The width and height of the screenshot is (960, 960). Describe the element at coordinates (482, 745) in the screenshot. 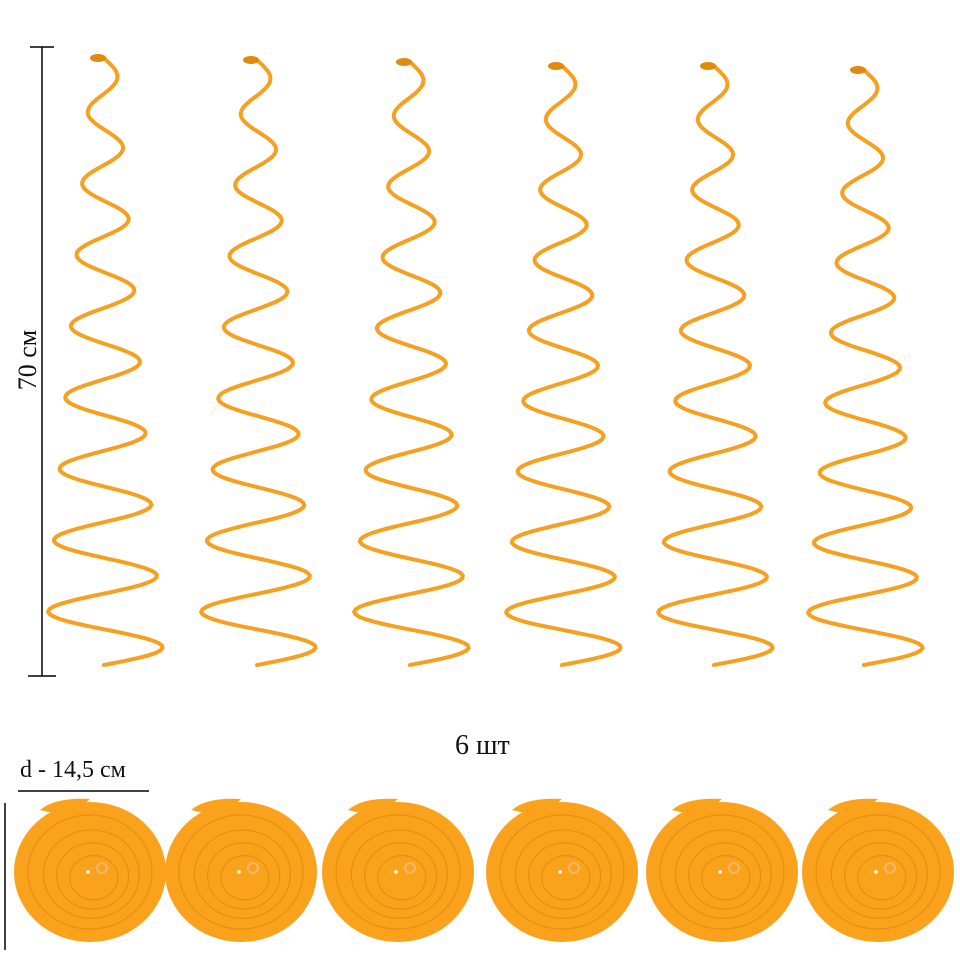

I see `count-label: 6 шт` at that location.